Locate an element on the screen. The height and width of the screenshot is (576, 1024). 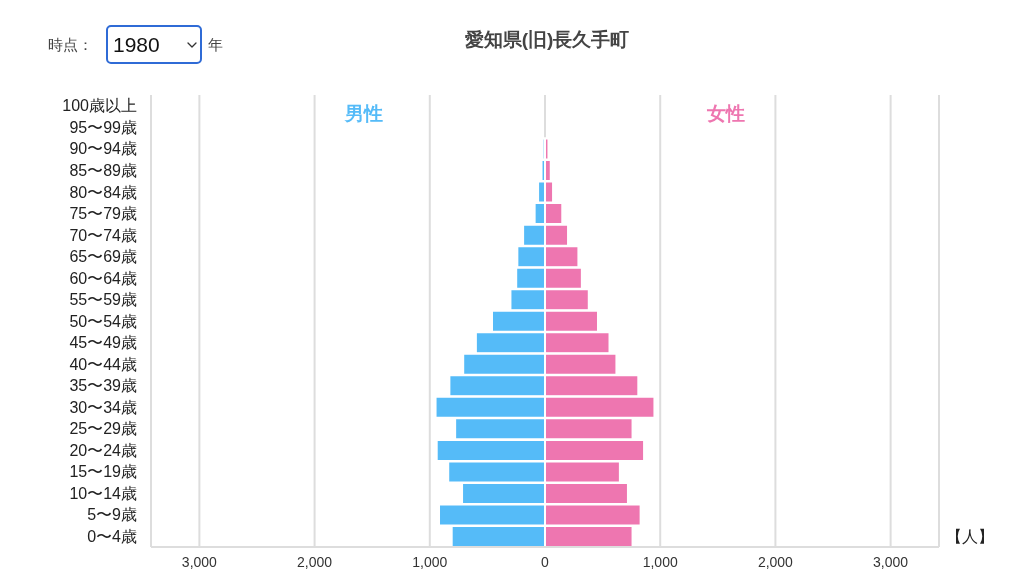
y-tick-label: 15〜19歳 is located at coordinates (103, 472).